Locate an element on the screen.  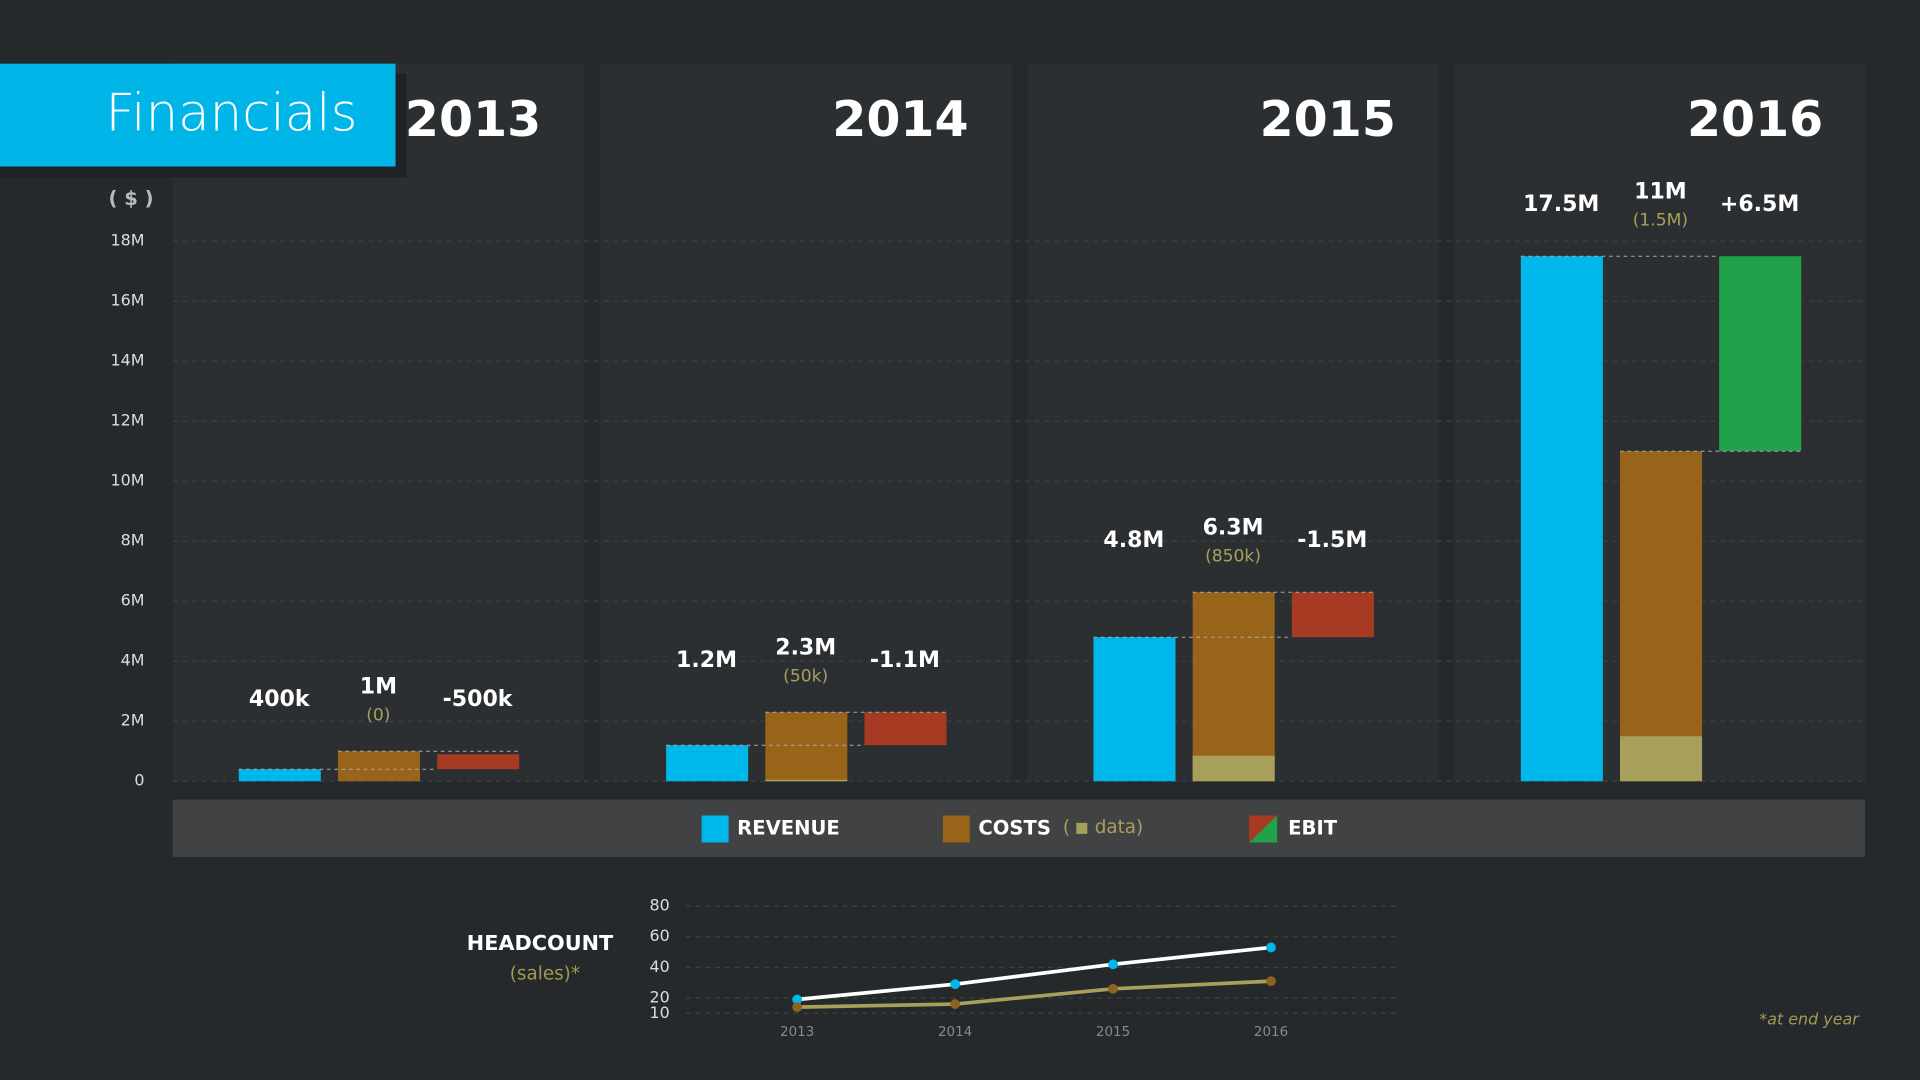
ebit-label: -1.1M is located at coordinates (905, 660).